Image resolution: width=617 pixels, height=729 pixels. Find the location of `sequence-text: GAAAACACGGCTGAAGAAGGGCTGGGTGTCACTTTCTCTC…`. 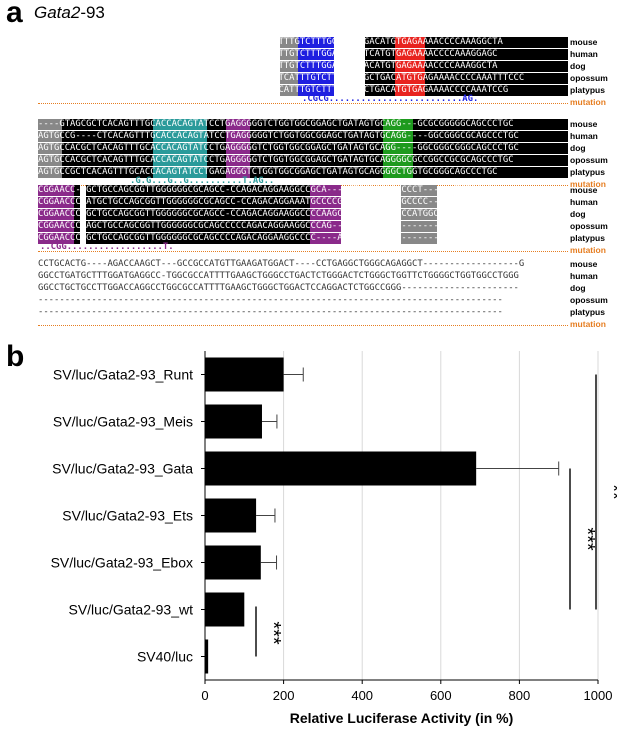

sequence-text: GAAAACACGGCTGAAGAAGGGCTGGGTGTCACTTTCTCTC… is located at coordinates (303, 54).